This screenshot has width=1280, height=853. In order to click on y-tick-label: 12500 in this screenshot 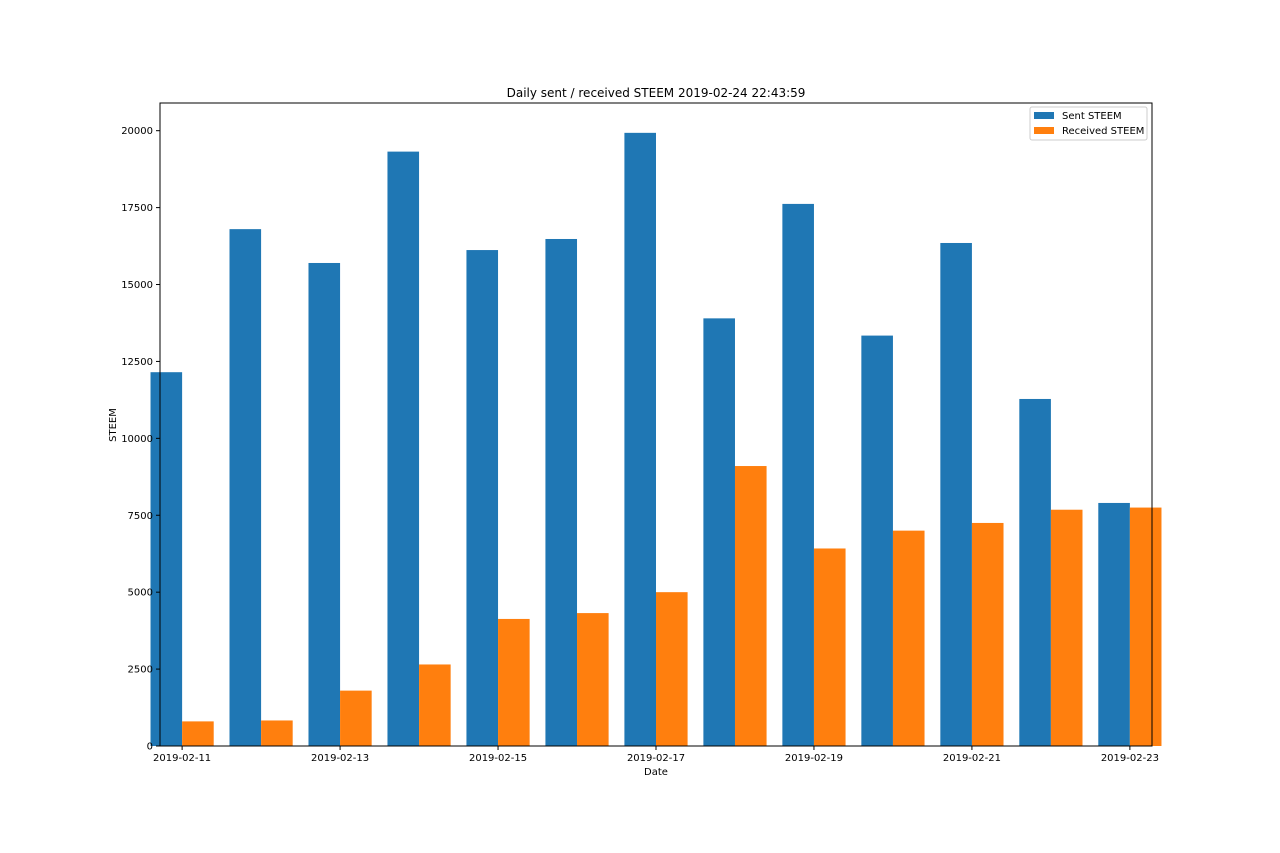, I will do `click(137, 362)`.